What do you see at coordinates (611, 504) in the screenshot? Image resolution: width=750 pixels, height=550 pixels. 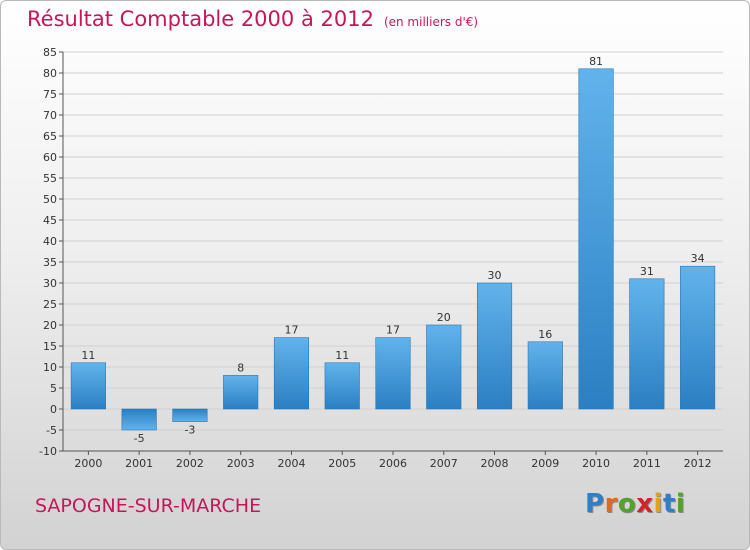 I see `logo-letter: r` at bounding box center [611, 504].